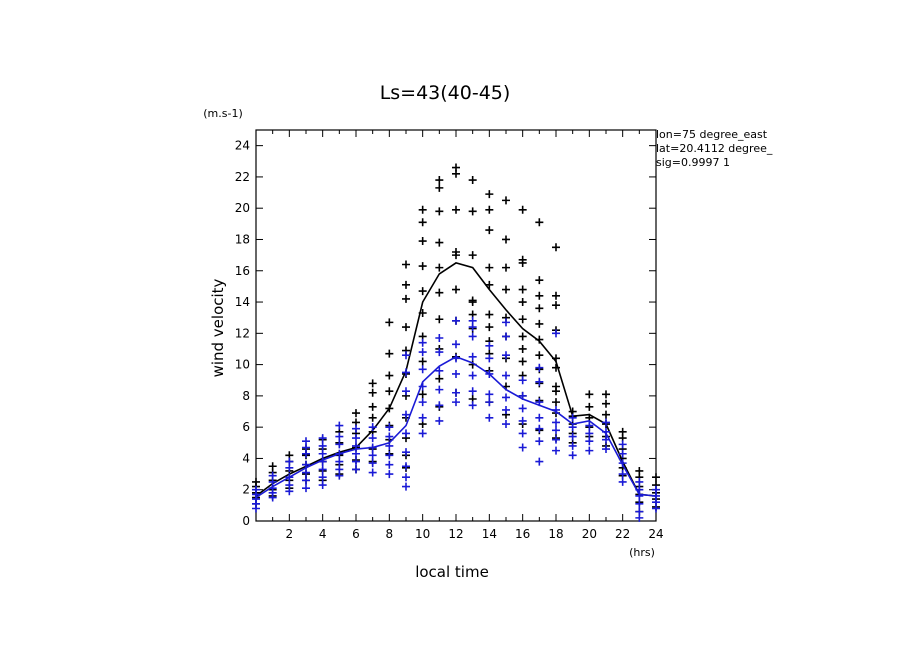 Image resolution: width=904 pixels, height=654 pixels. What do you see at coordinates (622, 534) in the screenshot?
I see `x-tick-label: 22` at bounding box center [622, 534].